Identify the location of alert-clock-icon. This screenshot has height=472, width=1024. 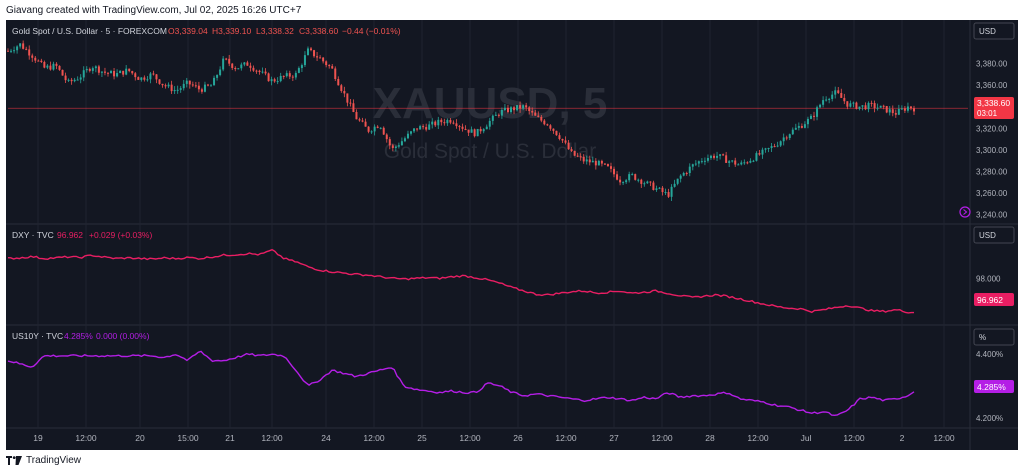
(965, 212).